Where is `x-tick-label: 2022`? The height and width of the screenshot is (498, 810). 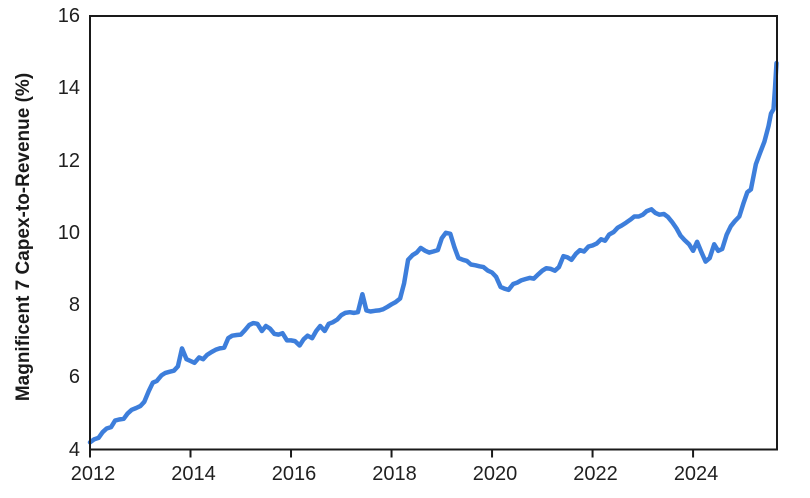 x-tick-label: 2022 is located at coordinates (595, 474).